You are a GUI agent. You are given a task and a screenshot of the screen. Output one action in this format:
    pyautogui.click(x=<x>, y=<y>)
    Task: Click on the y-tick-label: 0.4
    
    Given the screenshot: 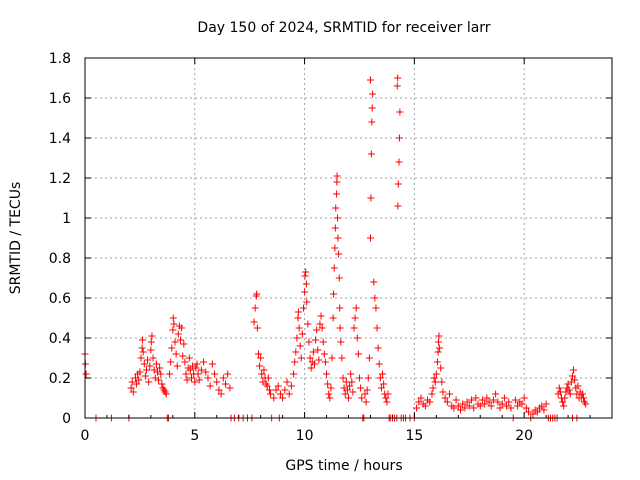 What is the action you would take?
    pyautogui.click(x=60, y=339)
    